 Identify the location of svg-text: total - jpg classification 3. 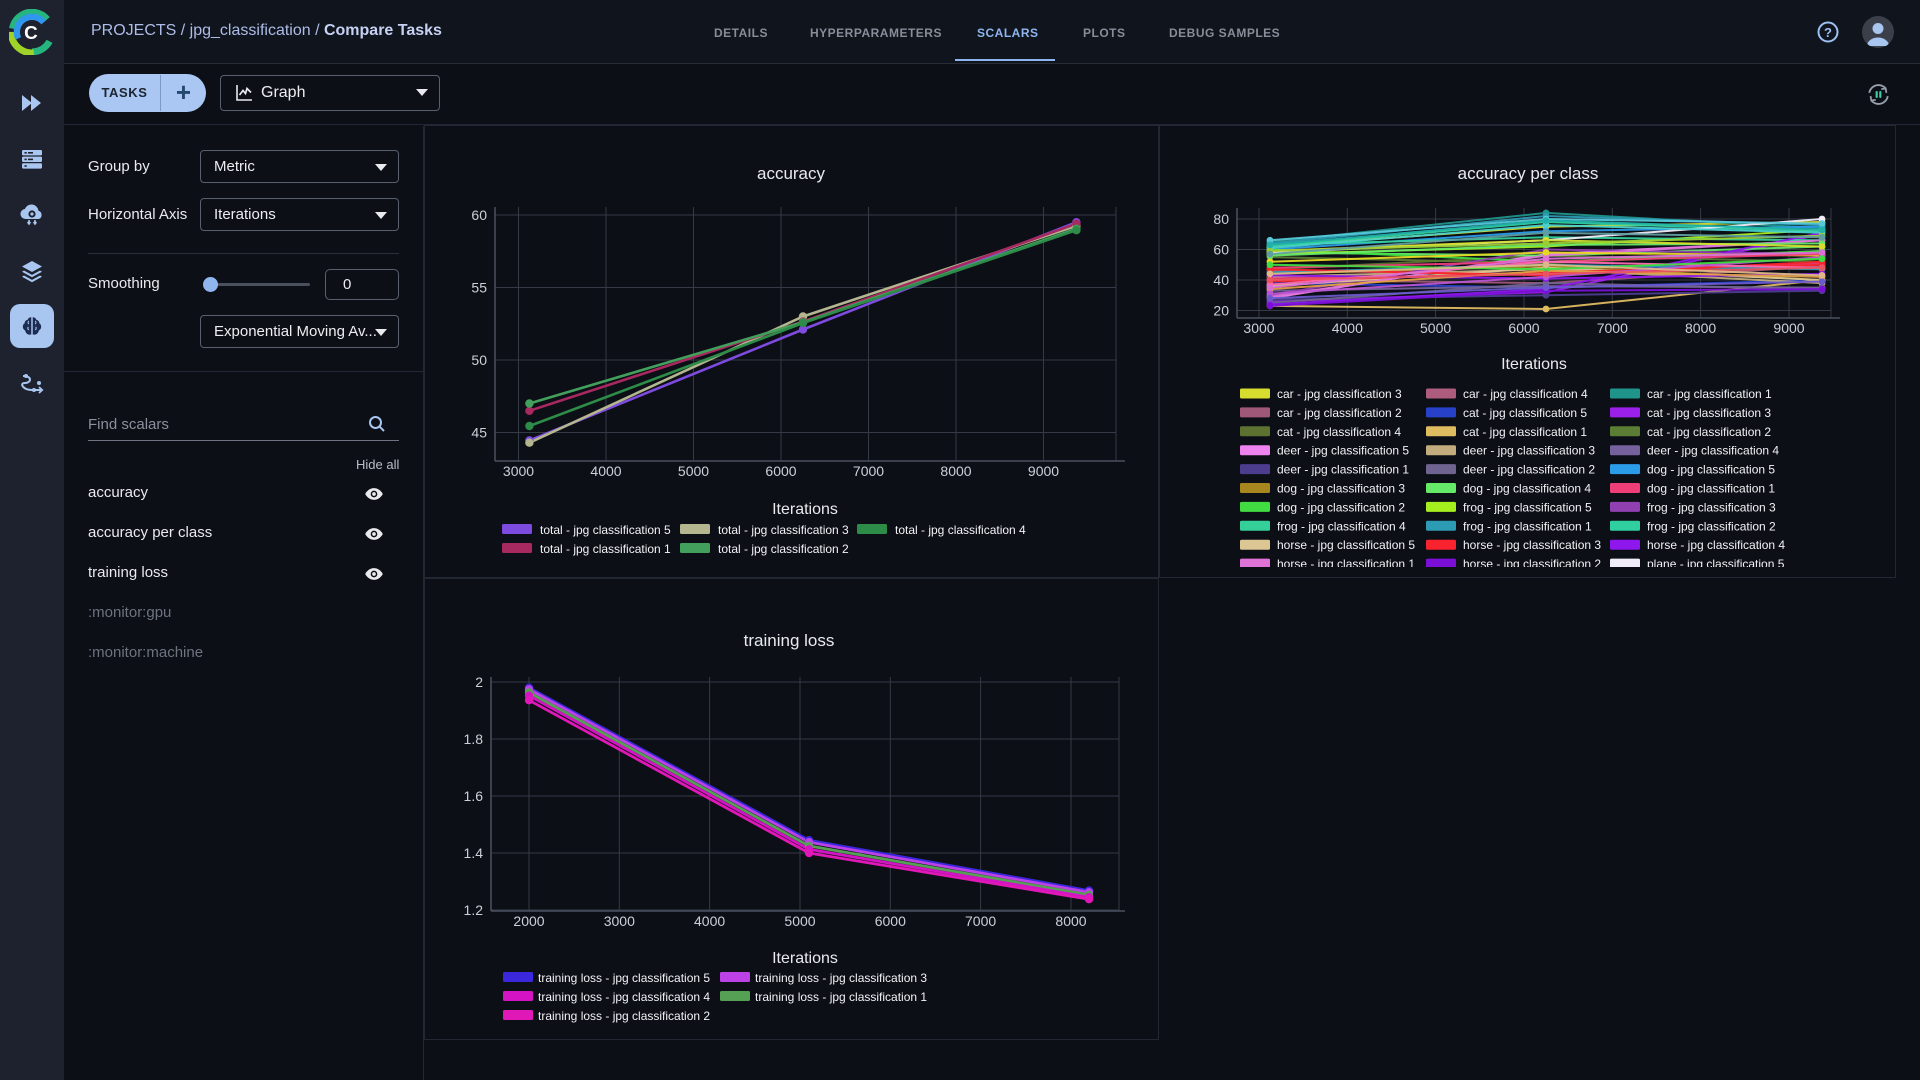
(783, 530).